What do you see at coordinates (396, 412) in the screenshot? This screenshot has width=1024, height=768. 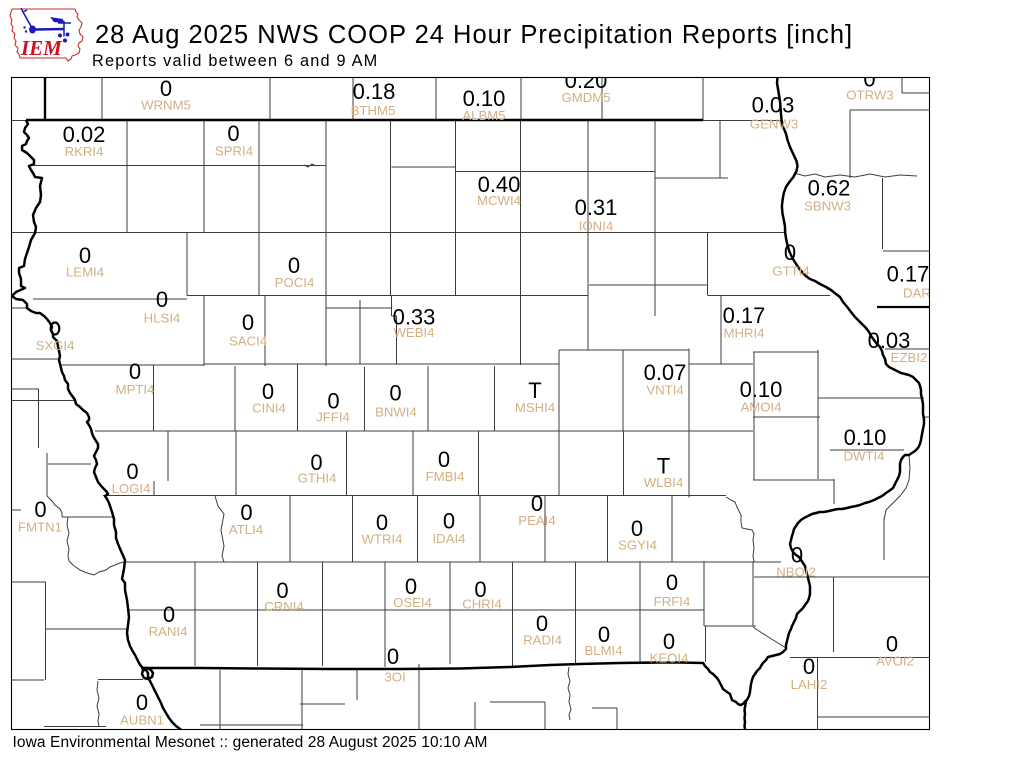 I see `svg-text: BNWI4` at bounding box center [396, 412].